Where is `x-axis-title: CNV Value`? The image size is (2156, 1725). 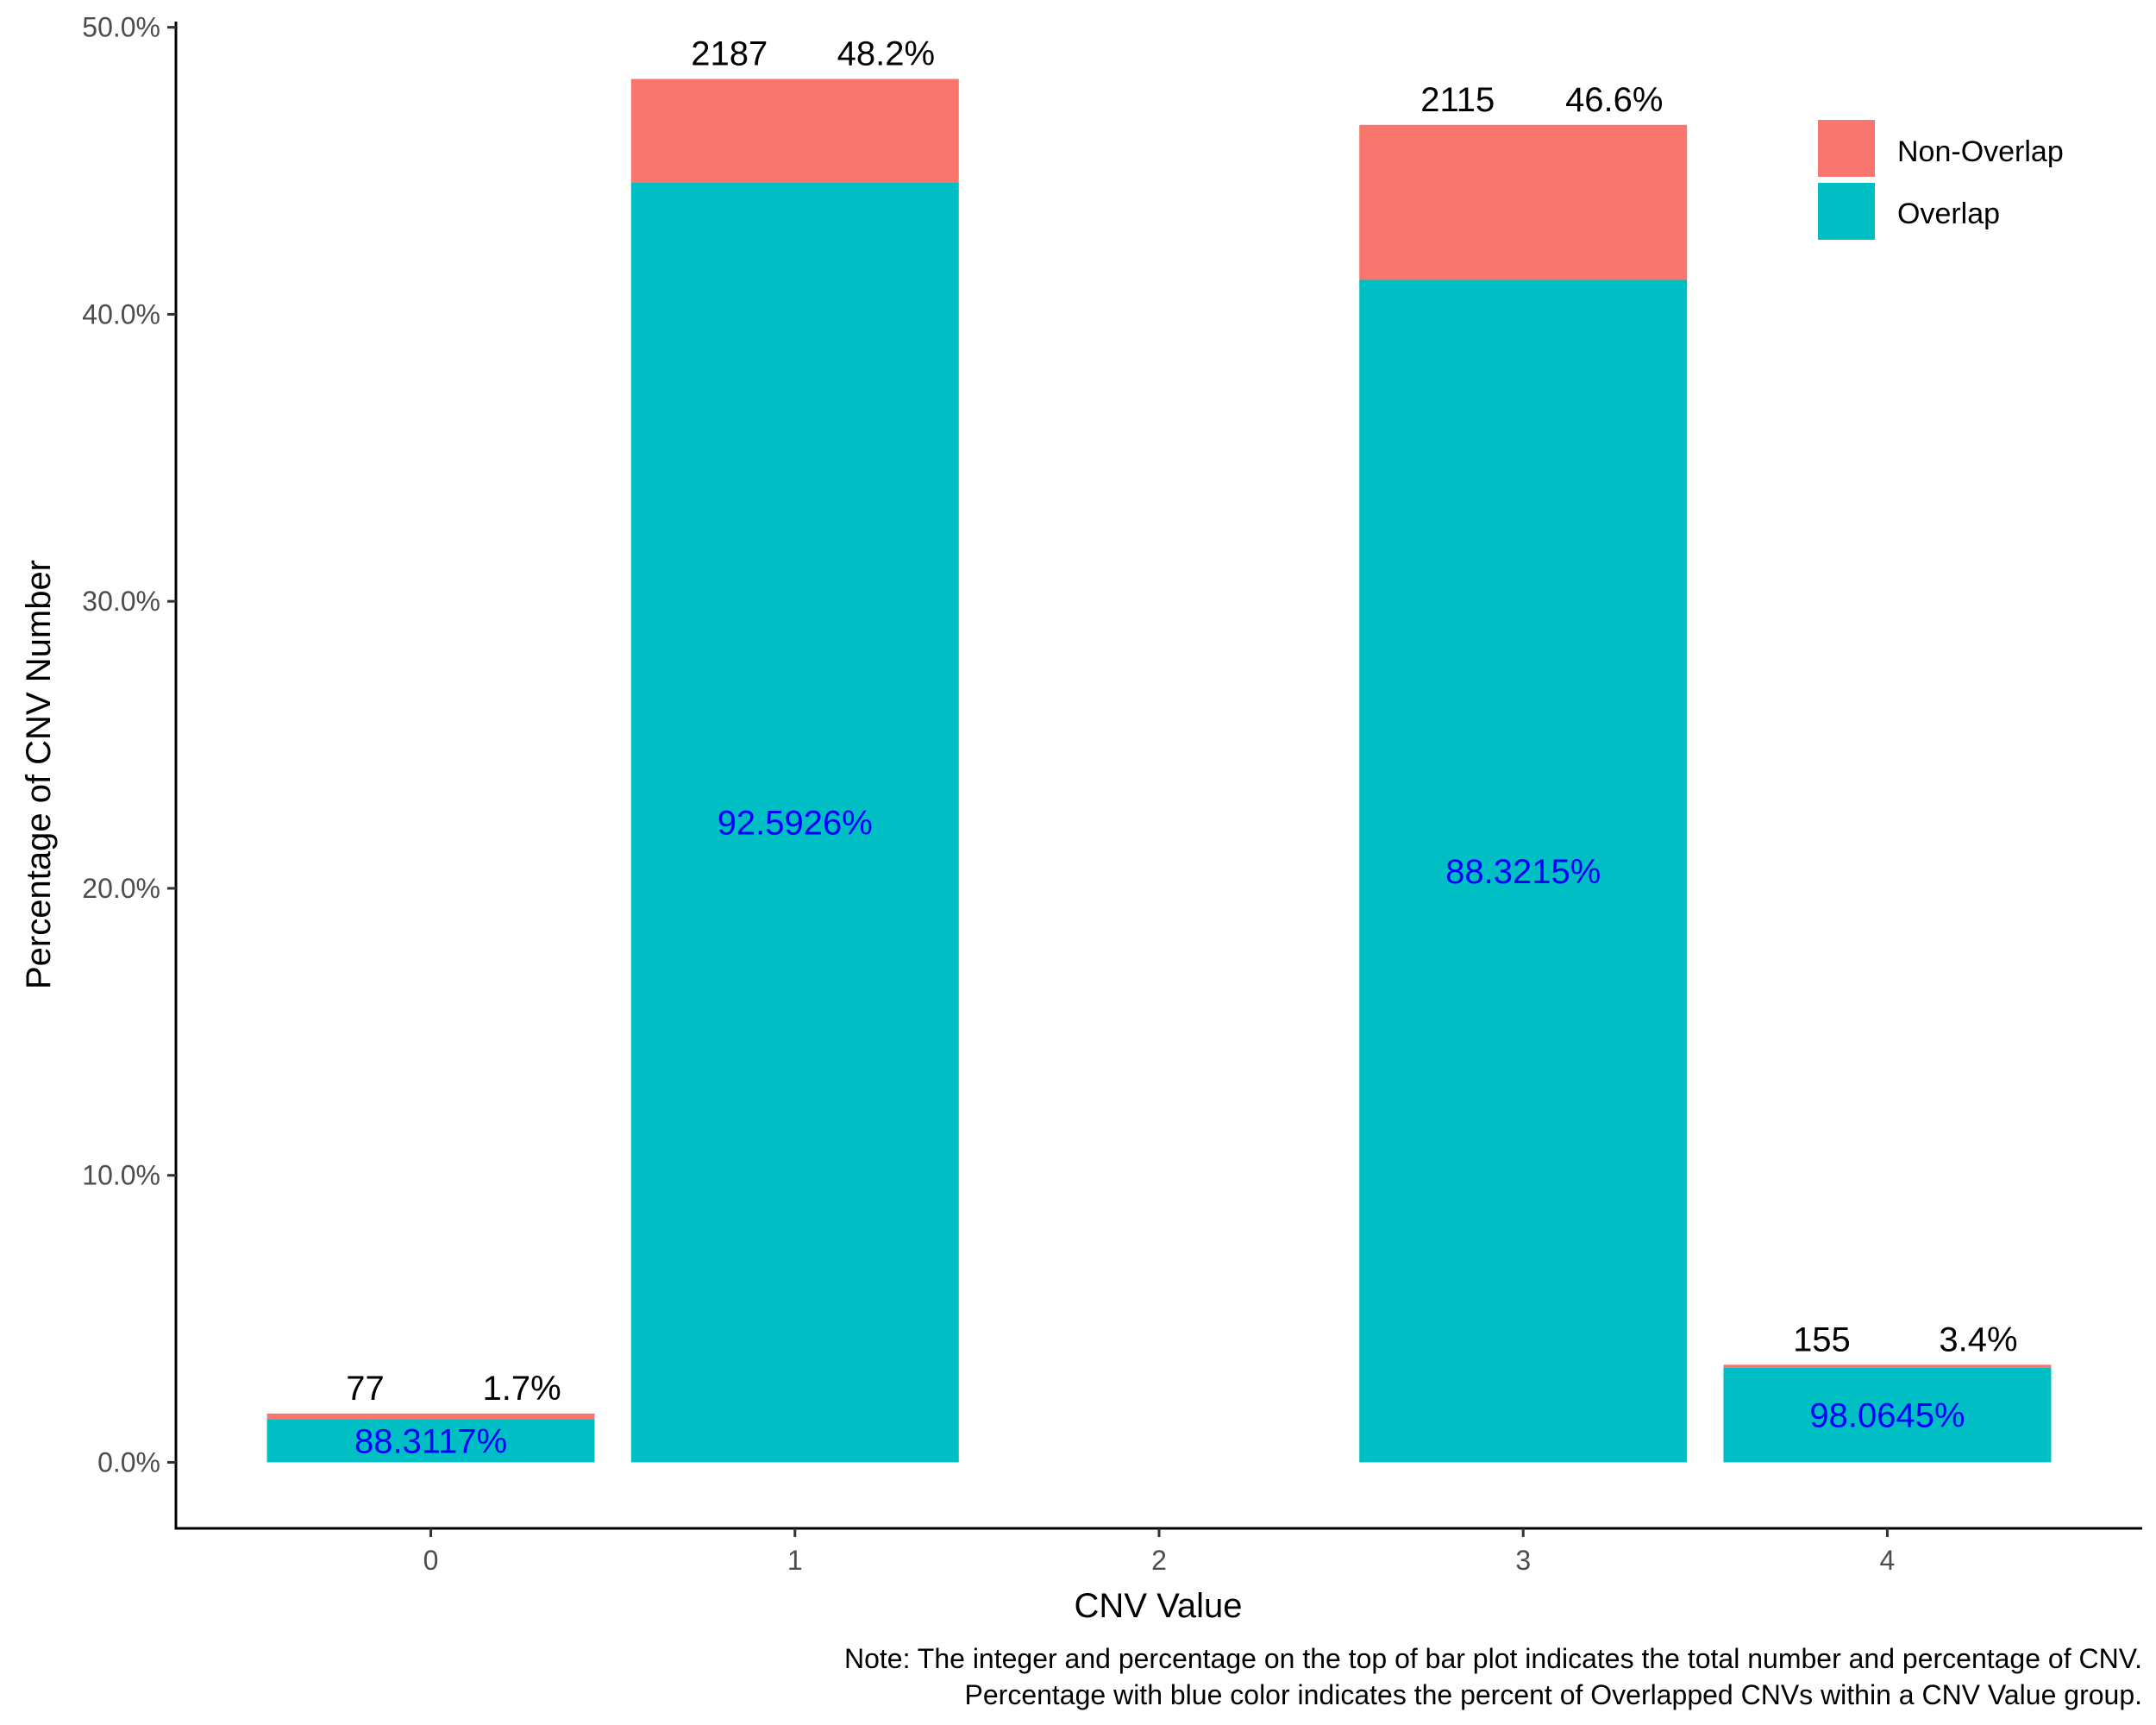
x-axis-title: CNV Value is located at coordinates (1159, 1606).